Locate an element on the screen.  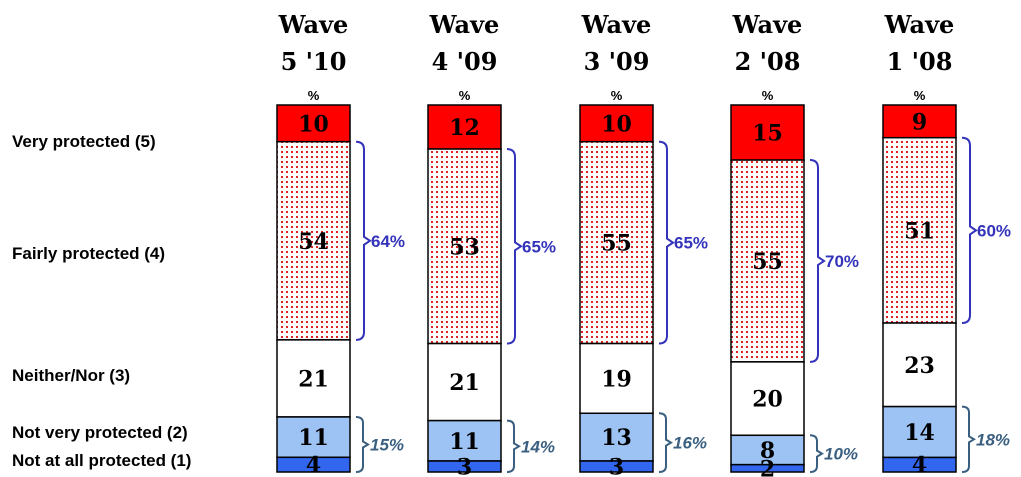
bar-group-3: Wave 3 '09% 10 55 19 13 3 65% 16% is located at coordinates (643, 243).